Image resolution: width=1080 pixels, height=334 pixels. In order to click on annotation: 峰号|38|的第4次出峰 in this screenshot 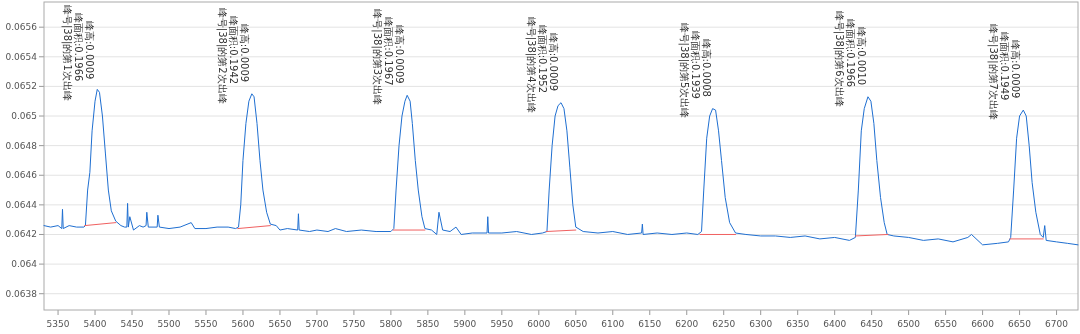, I will do `click(531, 64)`.